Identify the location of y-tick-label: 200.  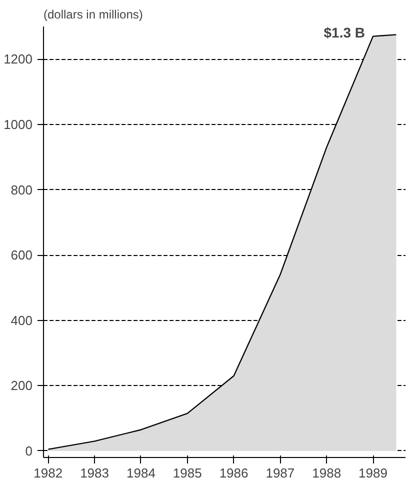
(21, 386).